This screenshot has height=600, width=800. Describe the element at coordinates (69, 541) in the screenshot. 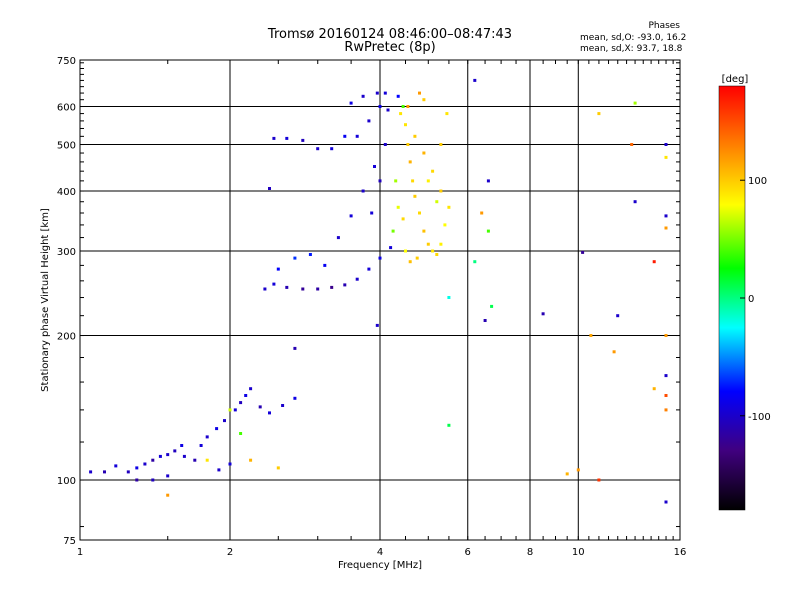

I see `y-tick-label: 75` at that location.